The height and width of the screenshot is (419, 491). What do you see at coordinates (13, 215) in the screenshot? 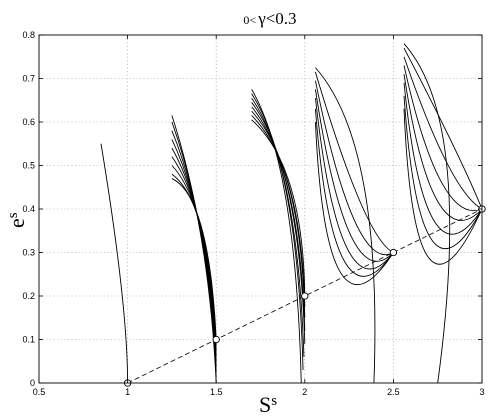
I see `y-axis-label-sup: s` at bounding box center [13, 215].